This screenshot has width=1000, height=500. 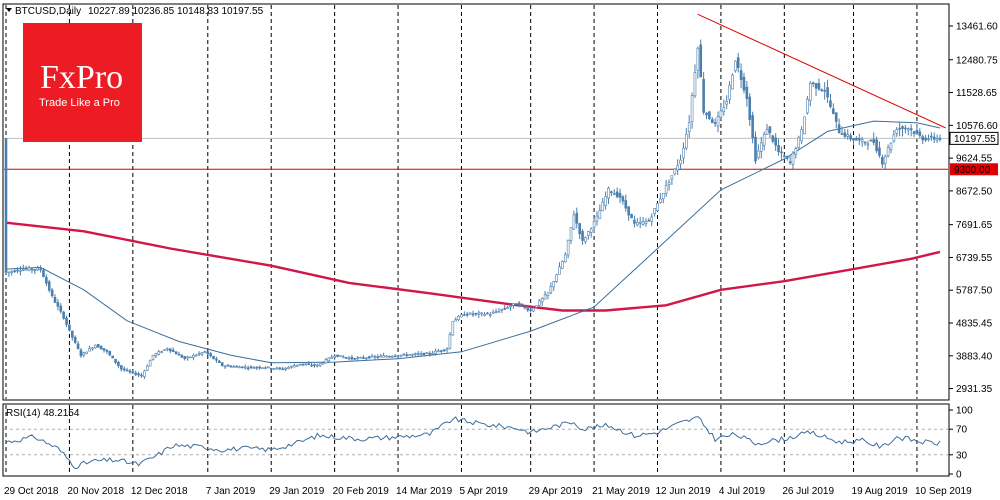 What do you see at coordinates (974, 356) in the screenshot?
I see `price-tick-label-10: 3883.40` at bounding box center [974, 356].